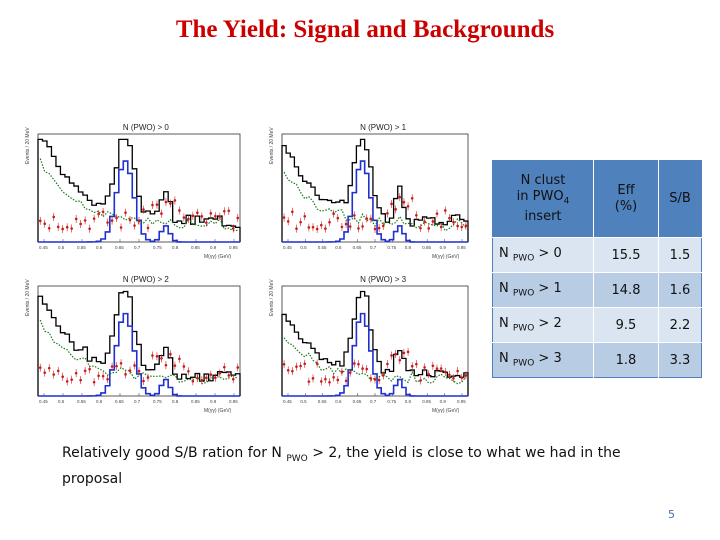 The image size is (720, 540). What do you see at coordinates (680, 360) in the screenshot?
I see `cell-sb: 3.3` at bounding box center [680, 360].